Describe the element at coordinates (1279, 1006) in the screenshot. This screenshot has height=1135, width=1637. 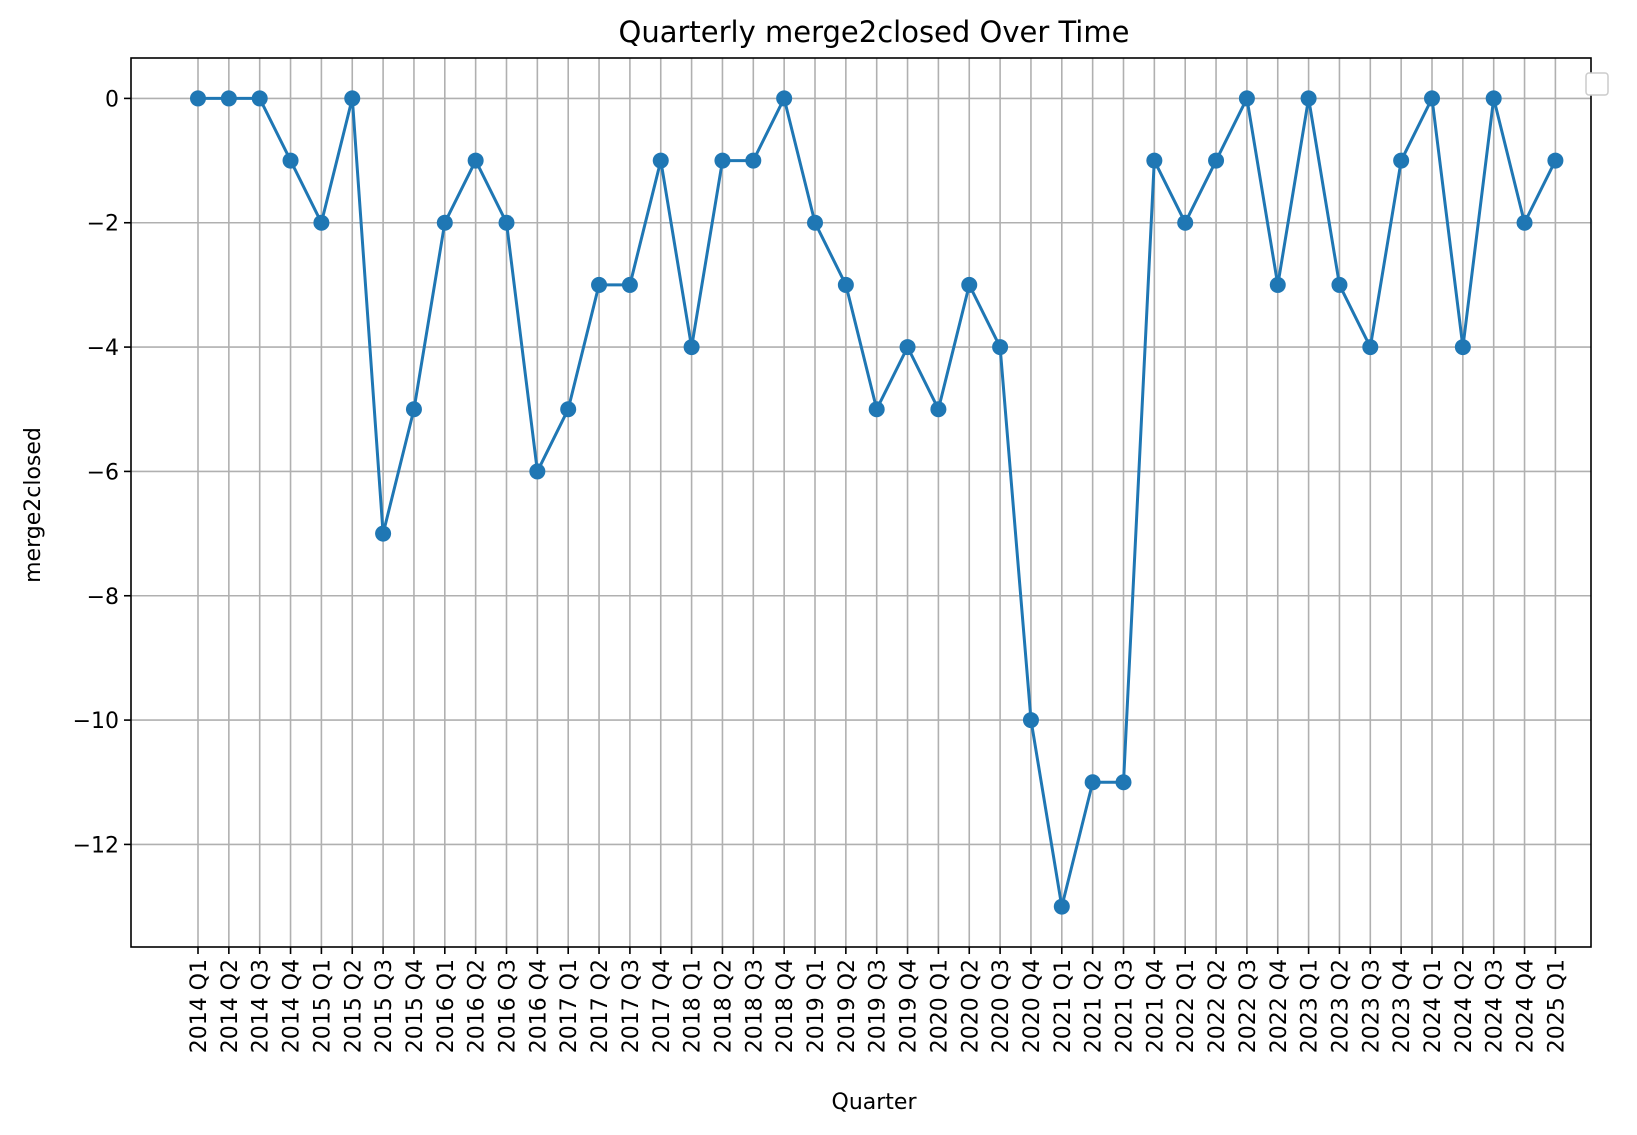
I see `x-tick-label: 2022 Q4` at that location.